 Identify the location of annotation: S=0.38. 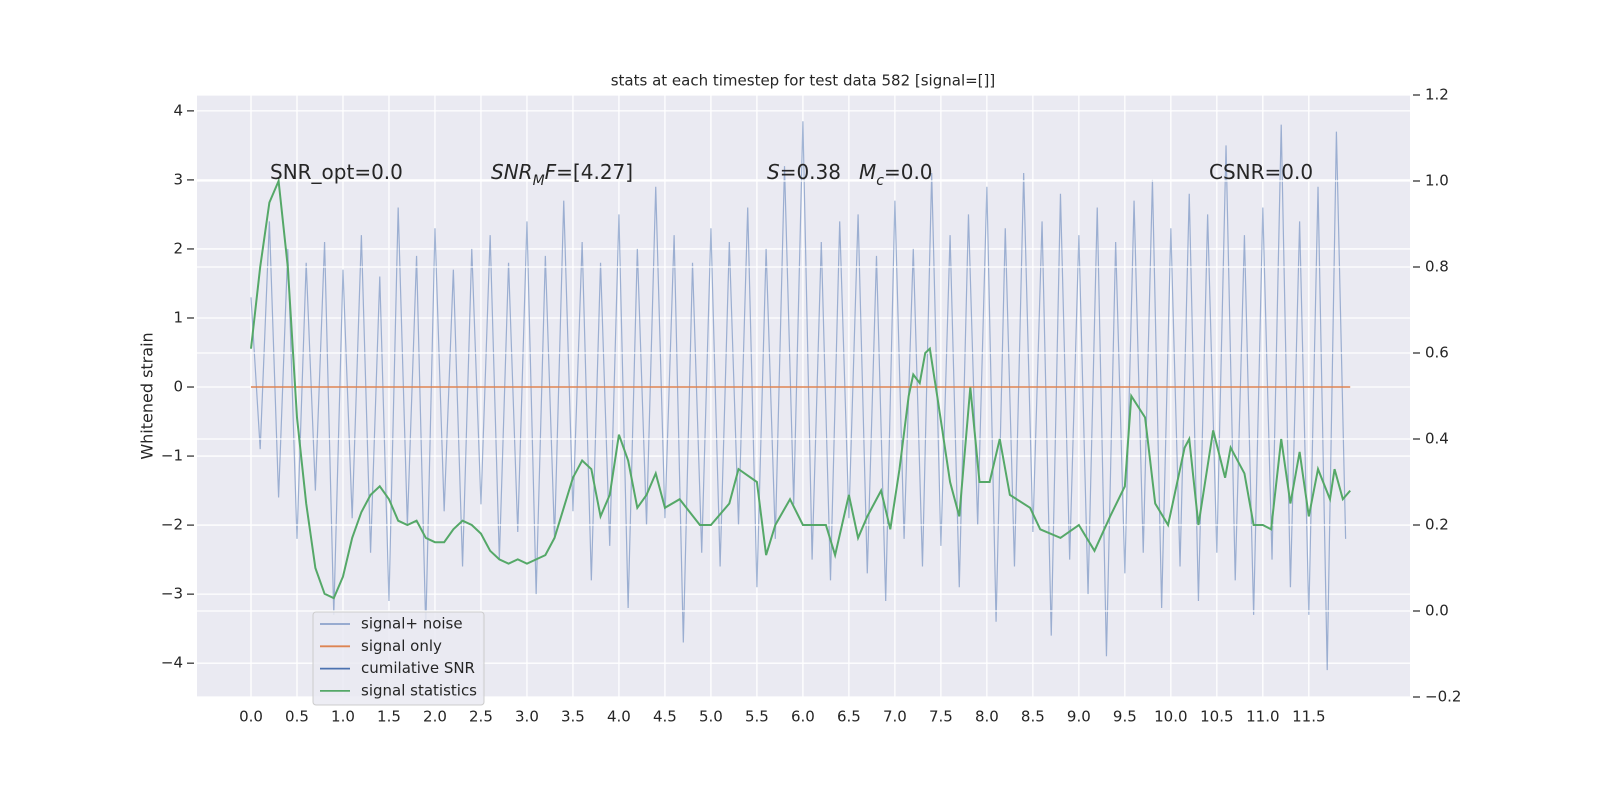
(804, 172).